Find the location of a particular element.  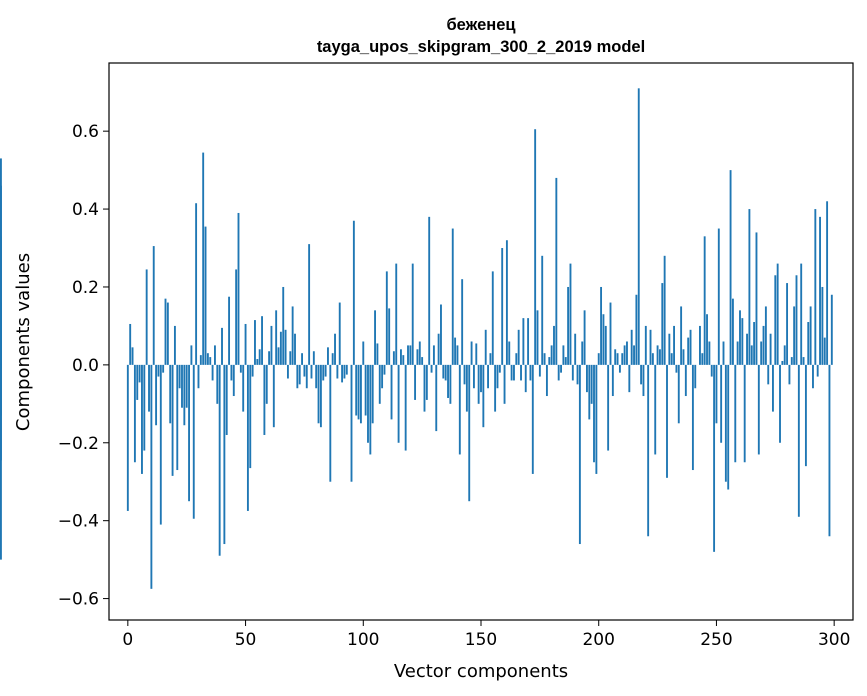

y-tick-label: 0.0 is located at coordinates (85, 366).